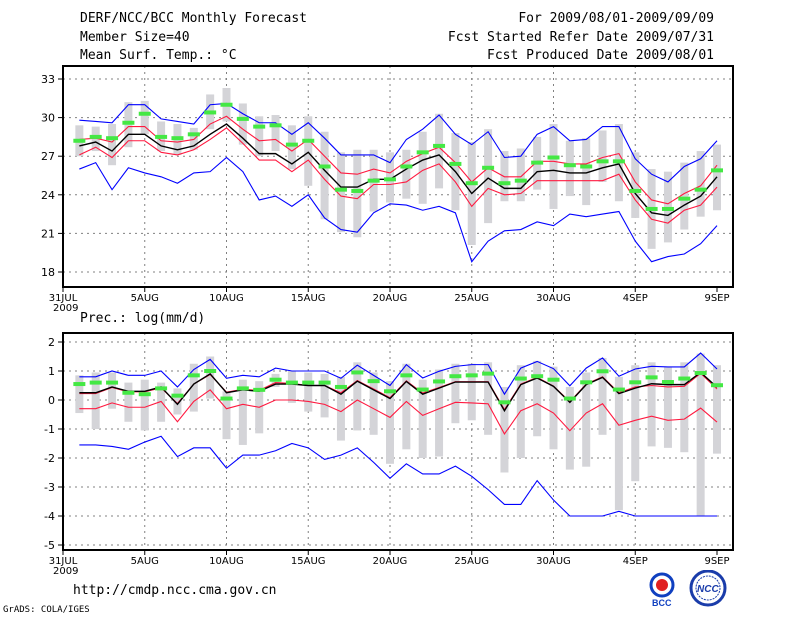 Image resolution: width=800 pixels, height=618 pixels. Describe the element at coordinates (51, 400) in the screenshot. I see `y-tick-label: 0` at that location.